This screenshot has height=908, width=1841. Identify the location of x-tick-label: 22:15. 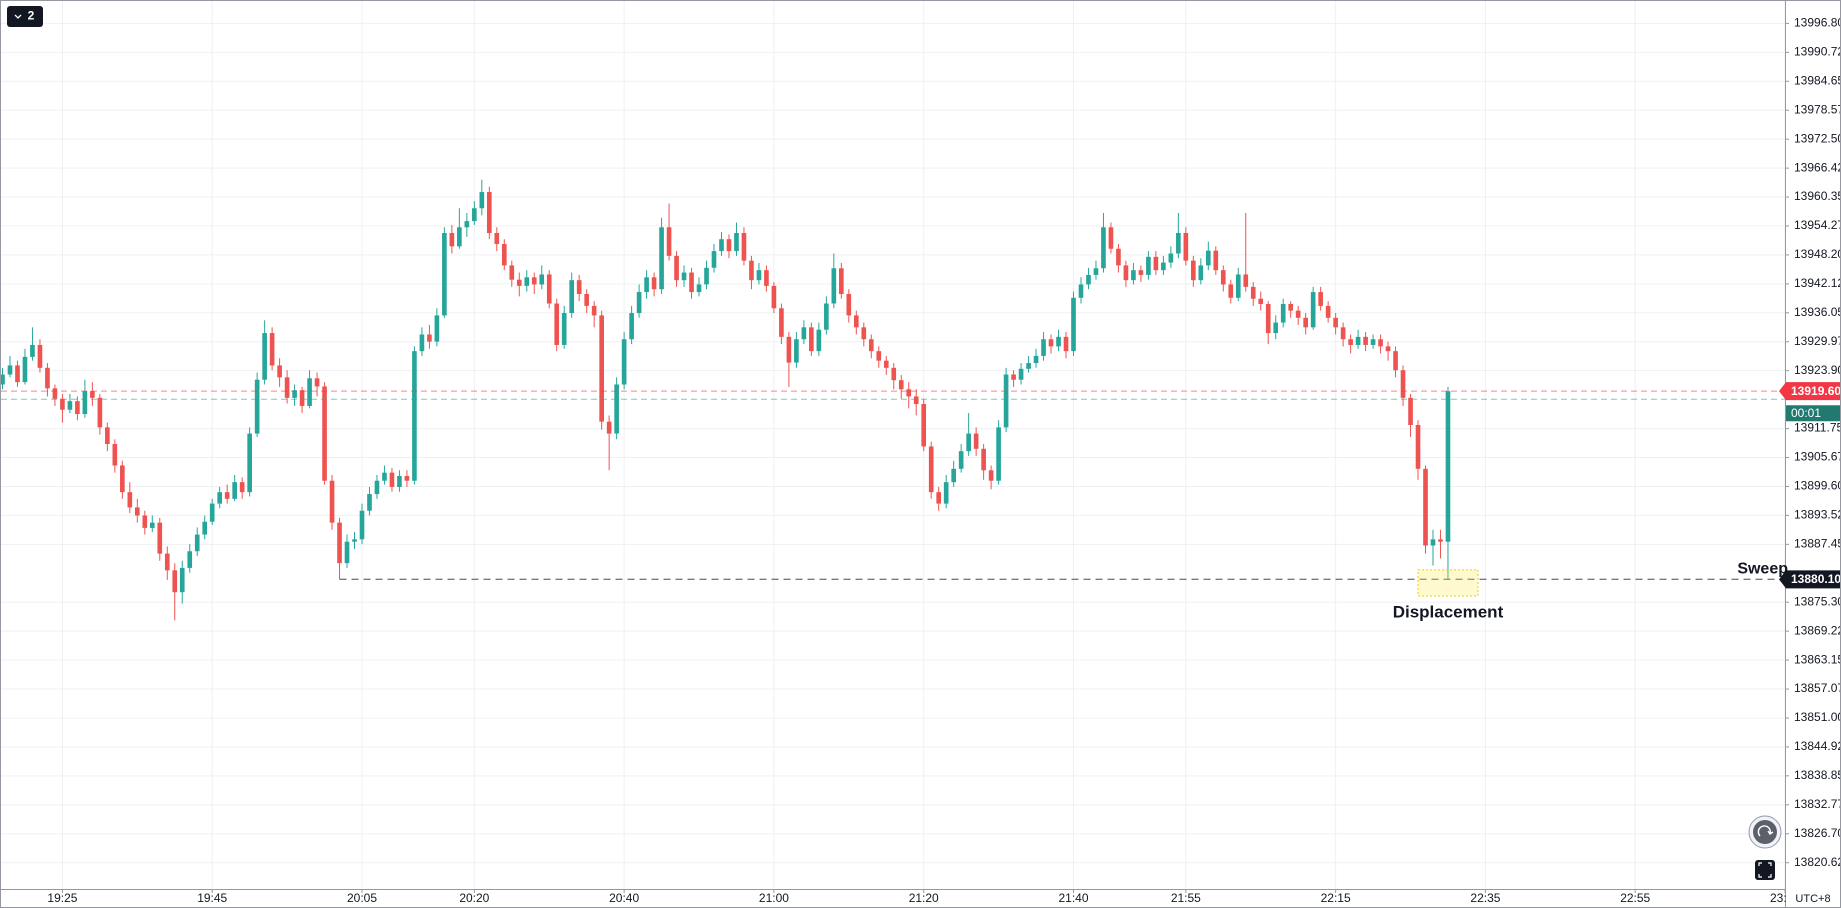
(1336, 898).